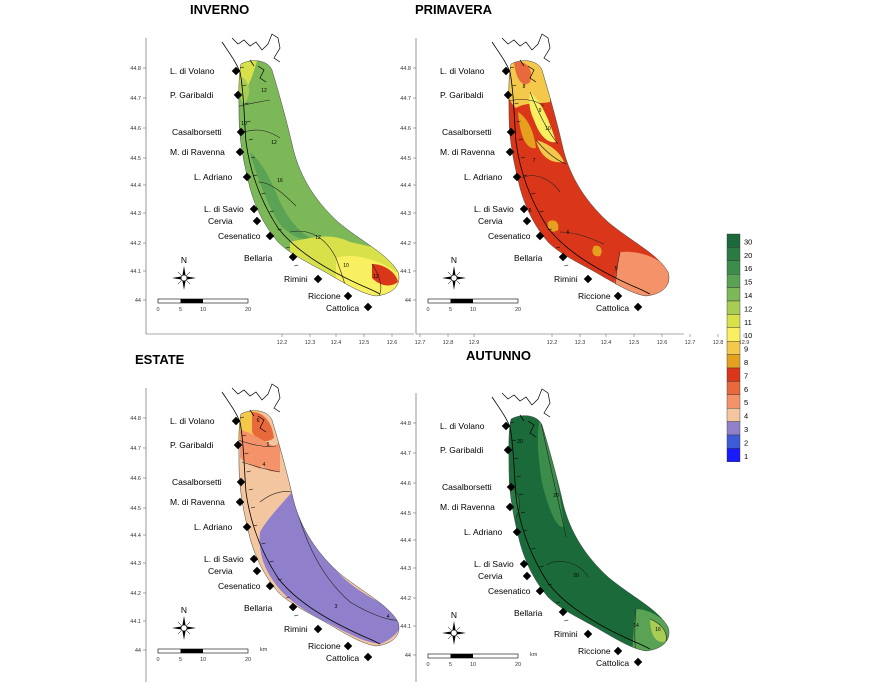 Image resolution: width=882 pixels, height=682 pixels. Describe the element at coordinates (448, 343) in the screenshot. I see `lon-tick-label: 12.8` at that location.